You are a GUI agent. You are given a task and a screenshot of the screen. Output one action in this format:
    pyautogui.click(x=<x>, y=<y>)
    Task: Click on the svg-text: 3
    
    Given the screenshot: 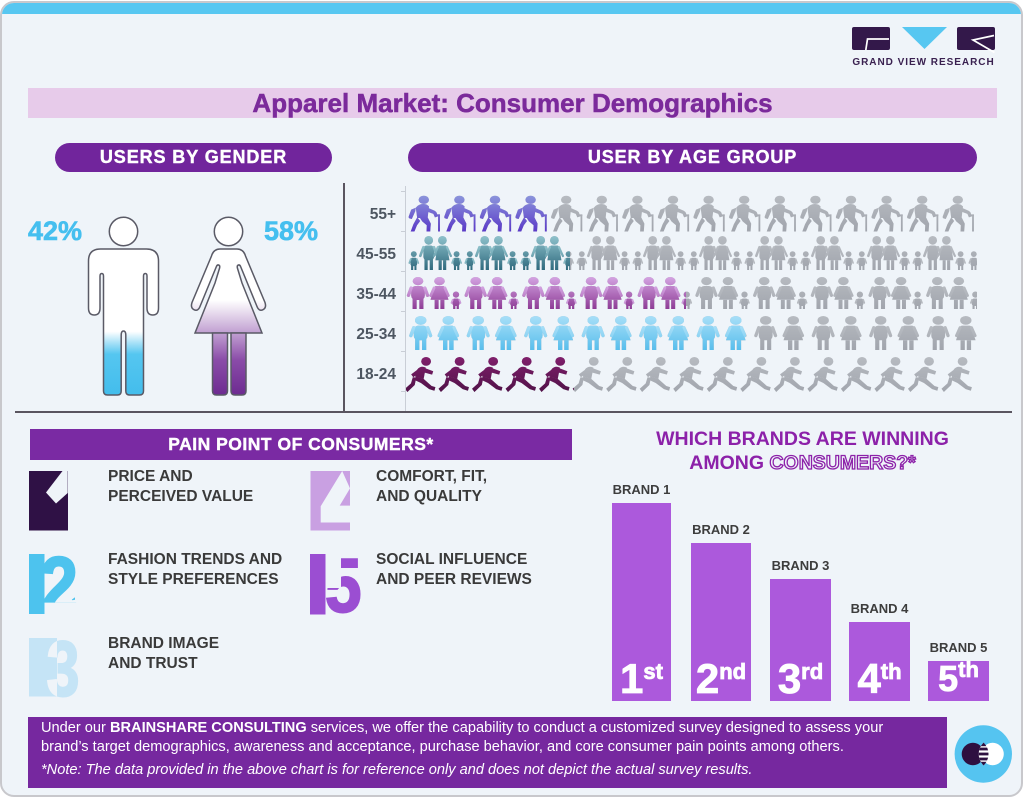 What is the action you would take?
    pyautogui.click(x=63, y=670)
    